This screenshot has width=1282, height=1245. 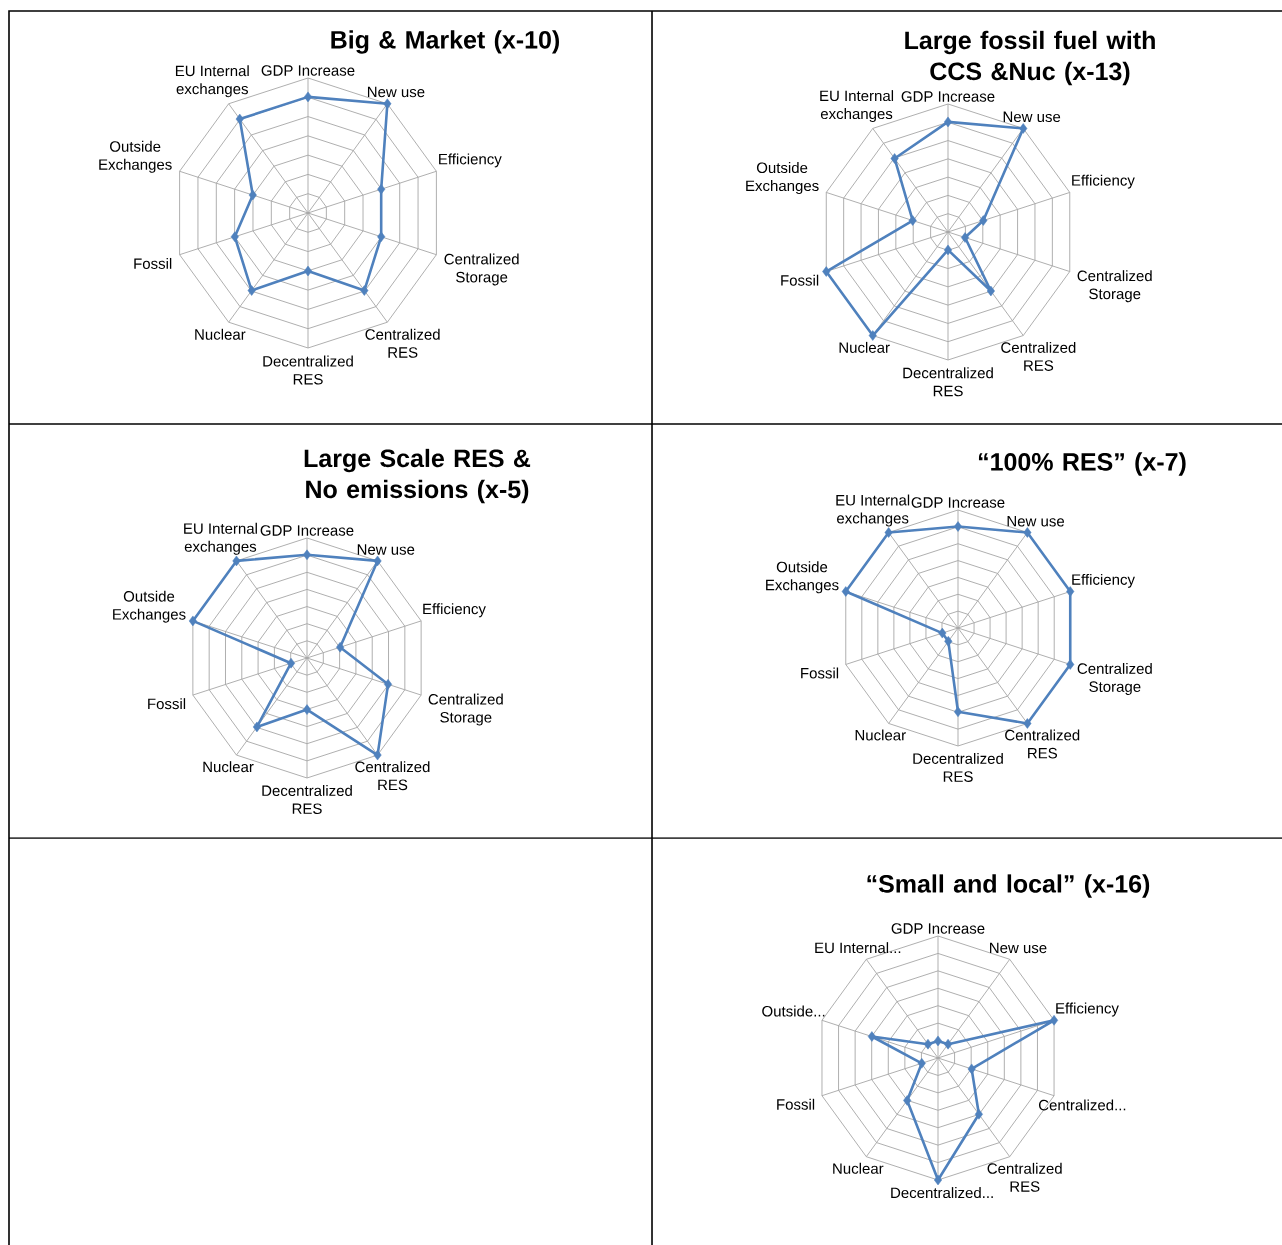 What do you see at coordinates (1082, 464) in the screenshot?
I see `chart-title: “100% RES” (x-7)` at bounding box center [1082, 464].